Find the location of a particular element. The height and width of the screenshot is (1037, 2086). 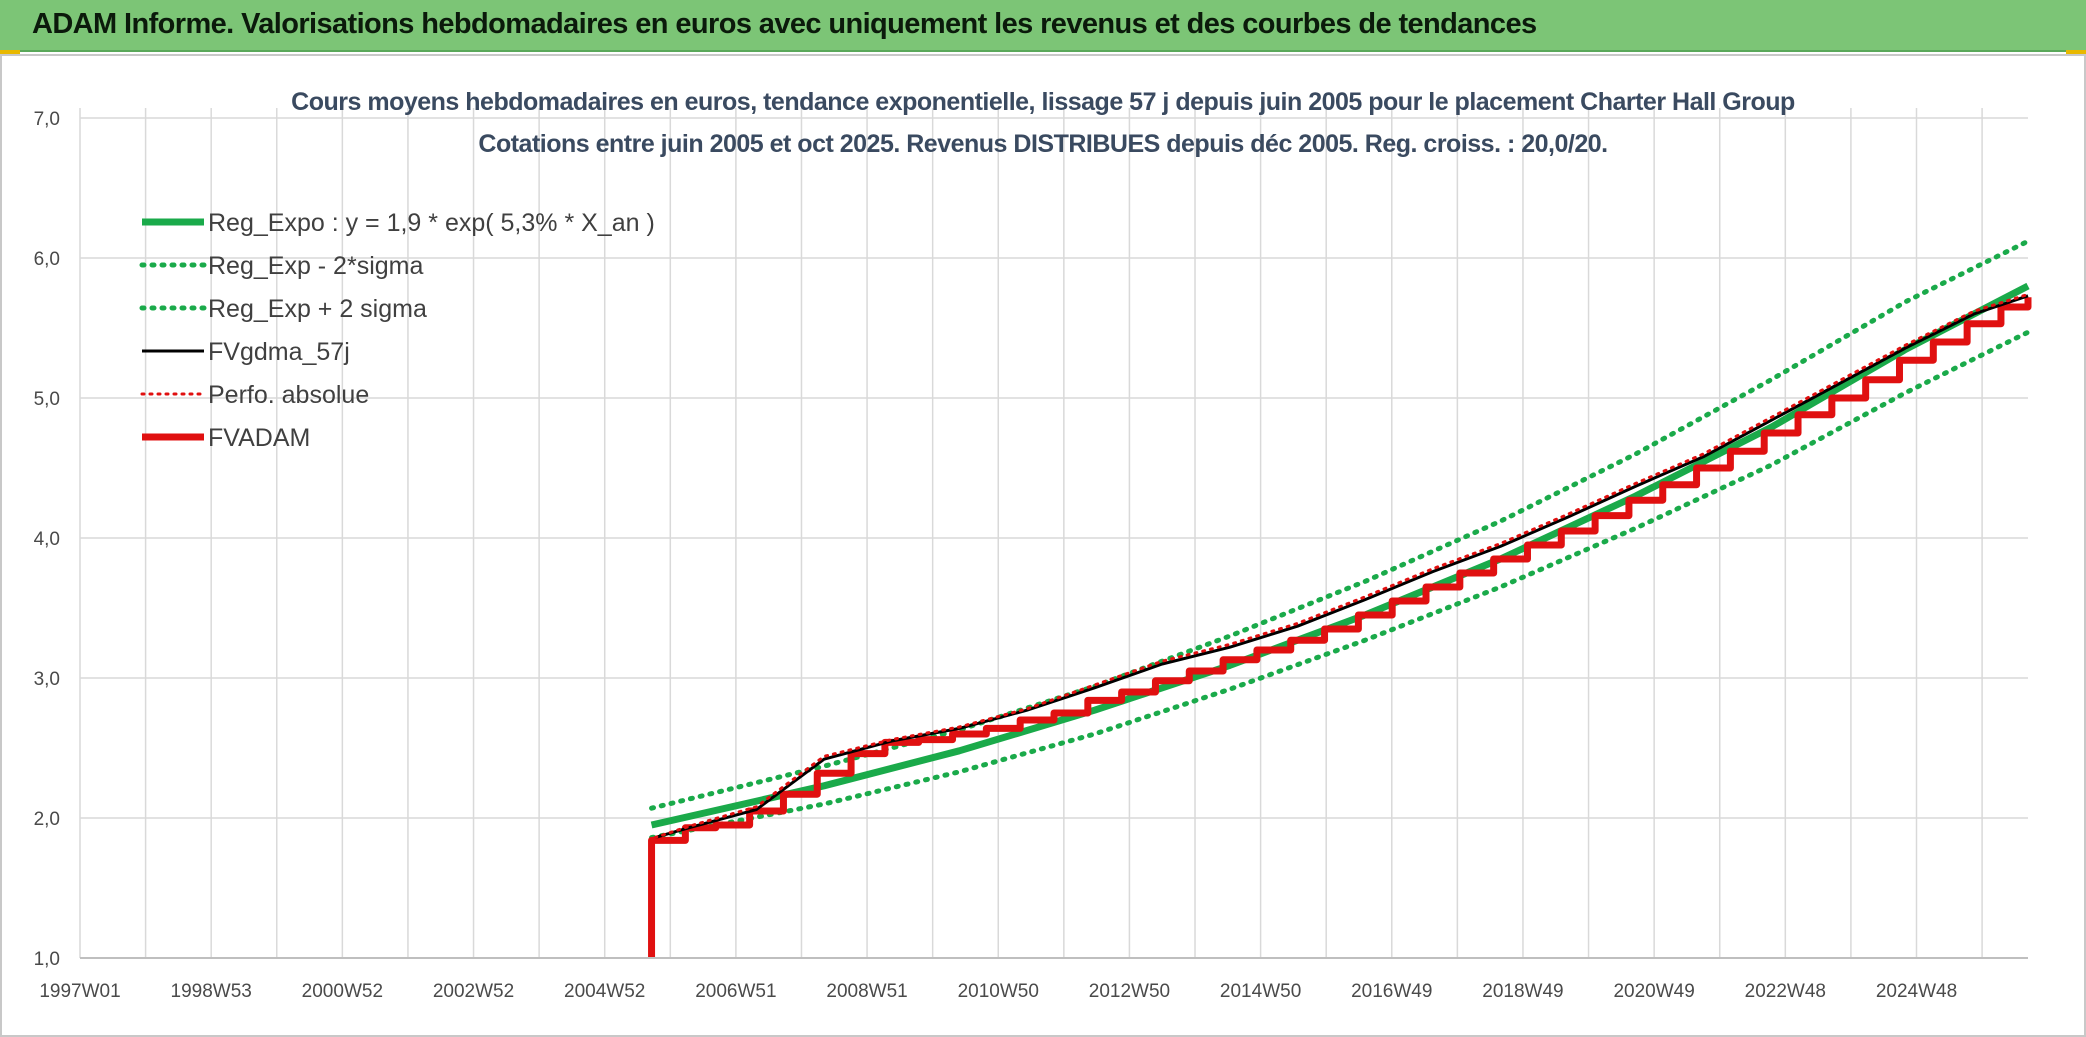

x-tick-label: 2018W49 is located at coordinates (1522, 991).